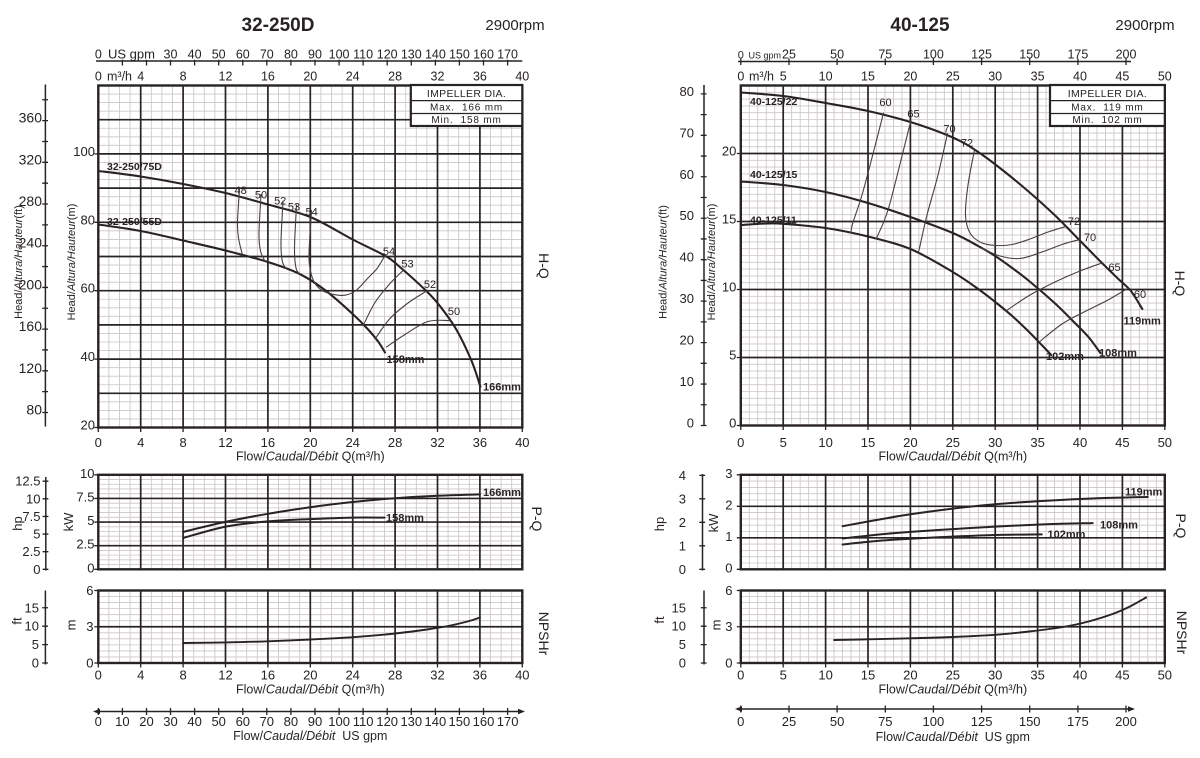 This screenshot has height=758, width=1200. What do you see at coordinates (483, 55) in the screenshot?
I see `svg-text: 160` at bounding box center [483, 55].